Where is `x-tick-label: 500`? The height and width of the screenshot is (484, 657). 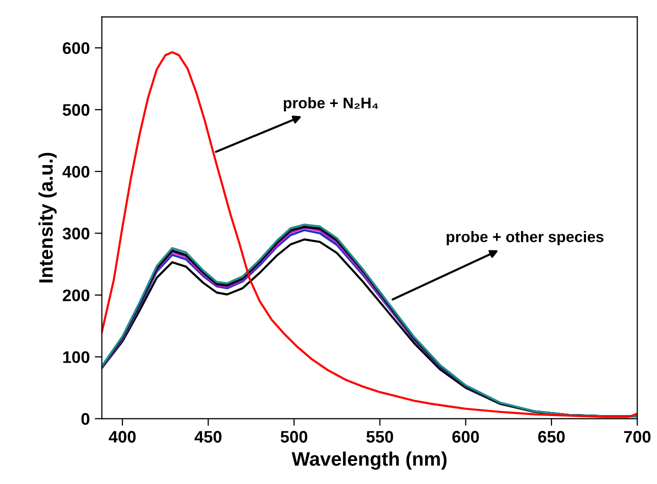 x-tick-label: 500 is located at coordinates (294, 436).